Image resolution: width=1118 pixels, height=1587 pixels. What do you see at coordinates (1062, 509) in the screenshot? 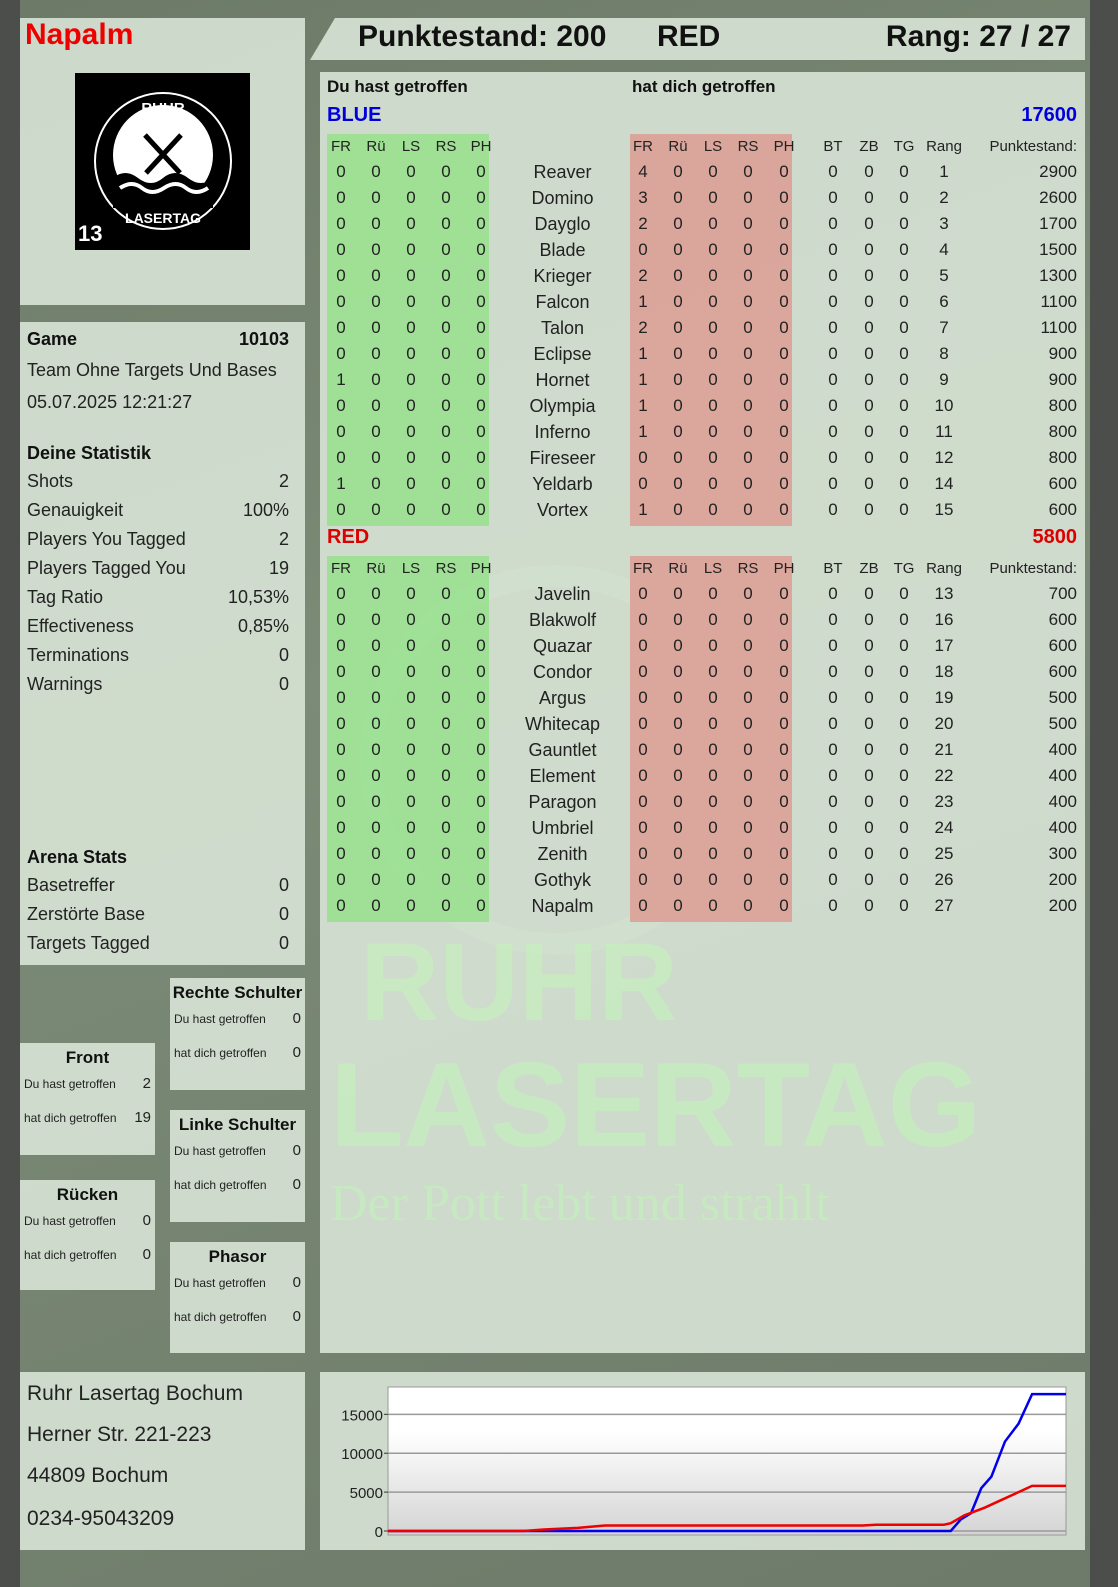
I see `player-score: 600` at bounding box center [1062, 509].